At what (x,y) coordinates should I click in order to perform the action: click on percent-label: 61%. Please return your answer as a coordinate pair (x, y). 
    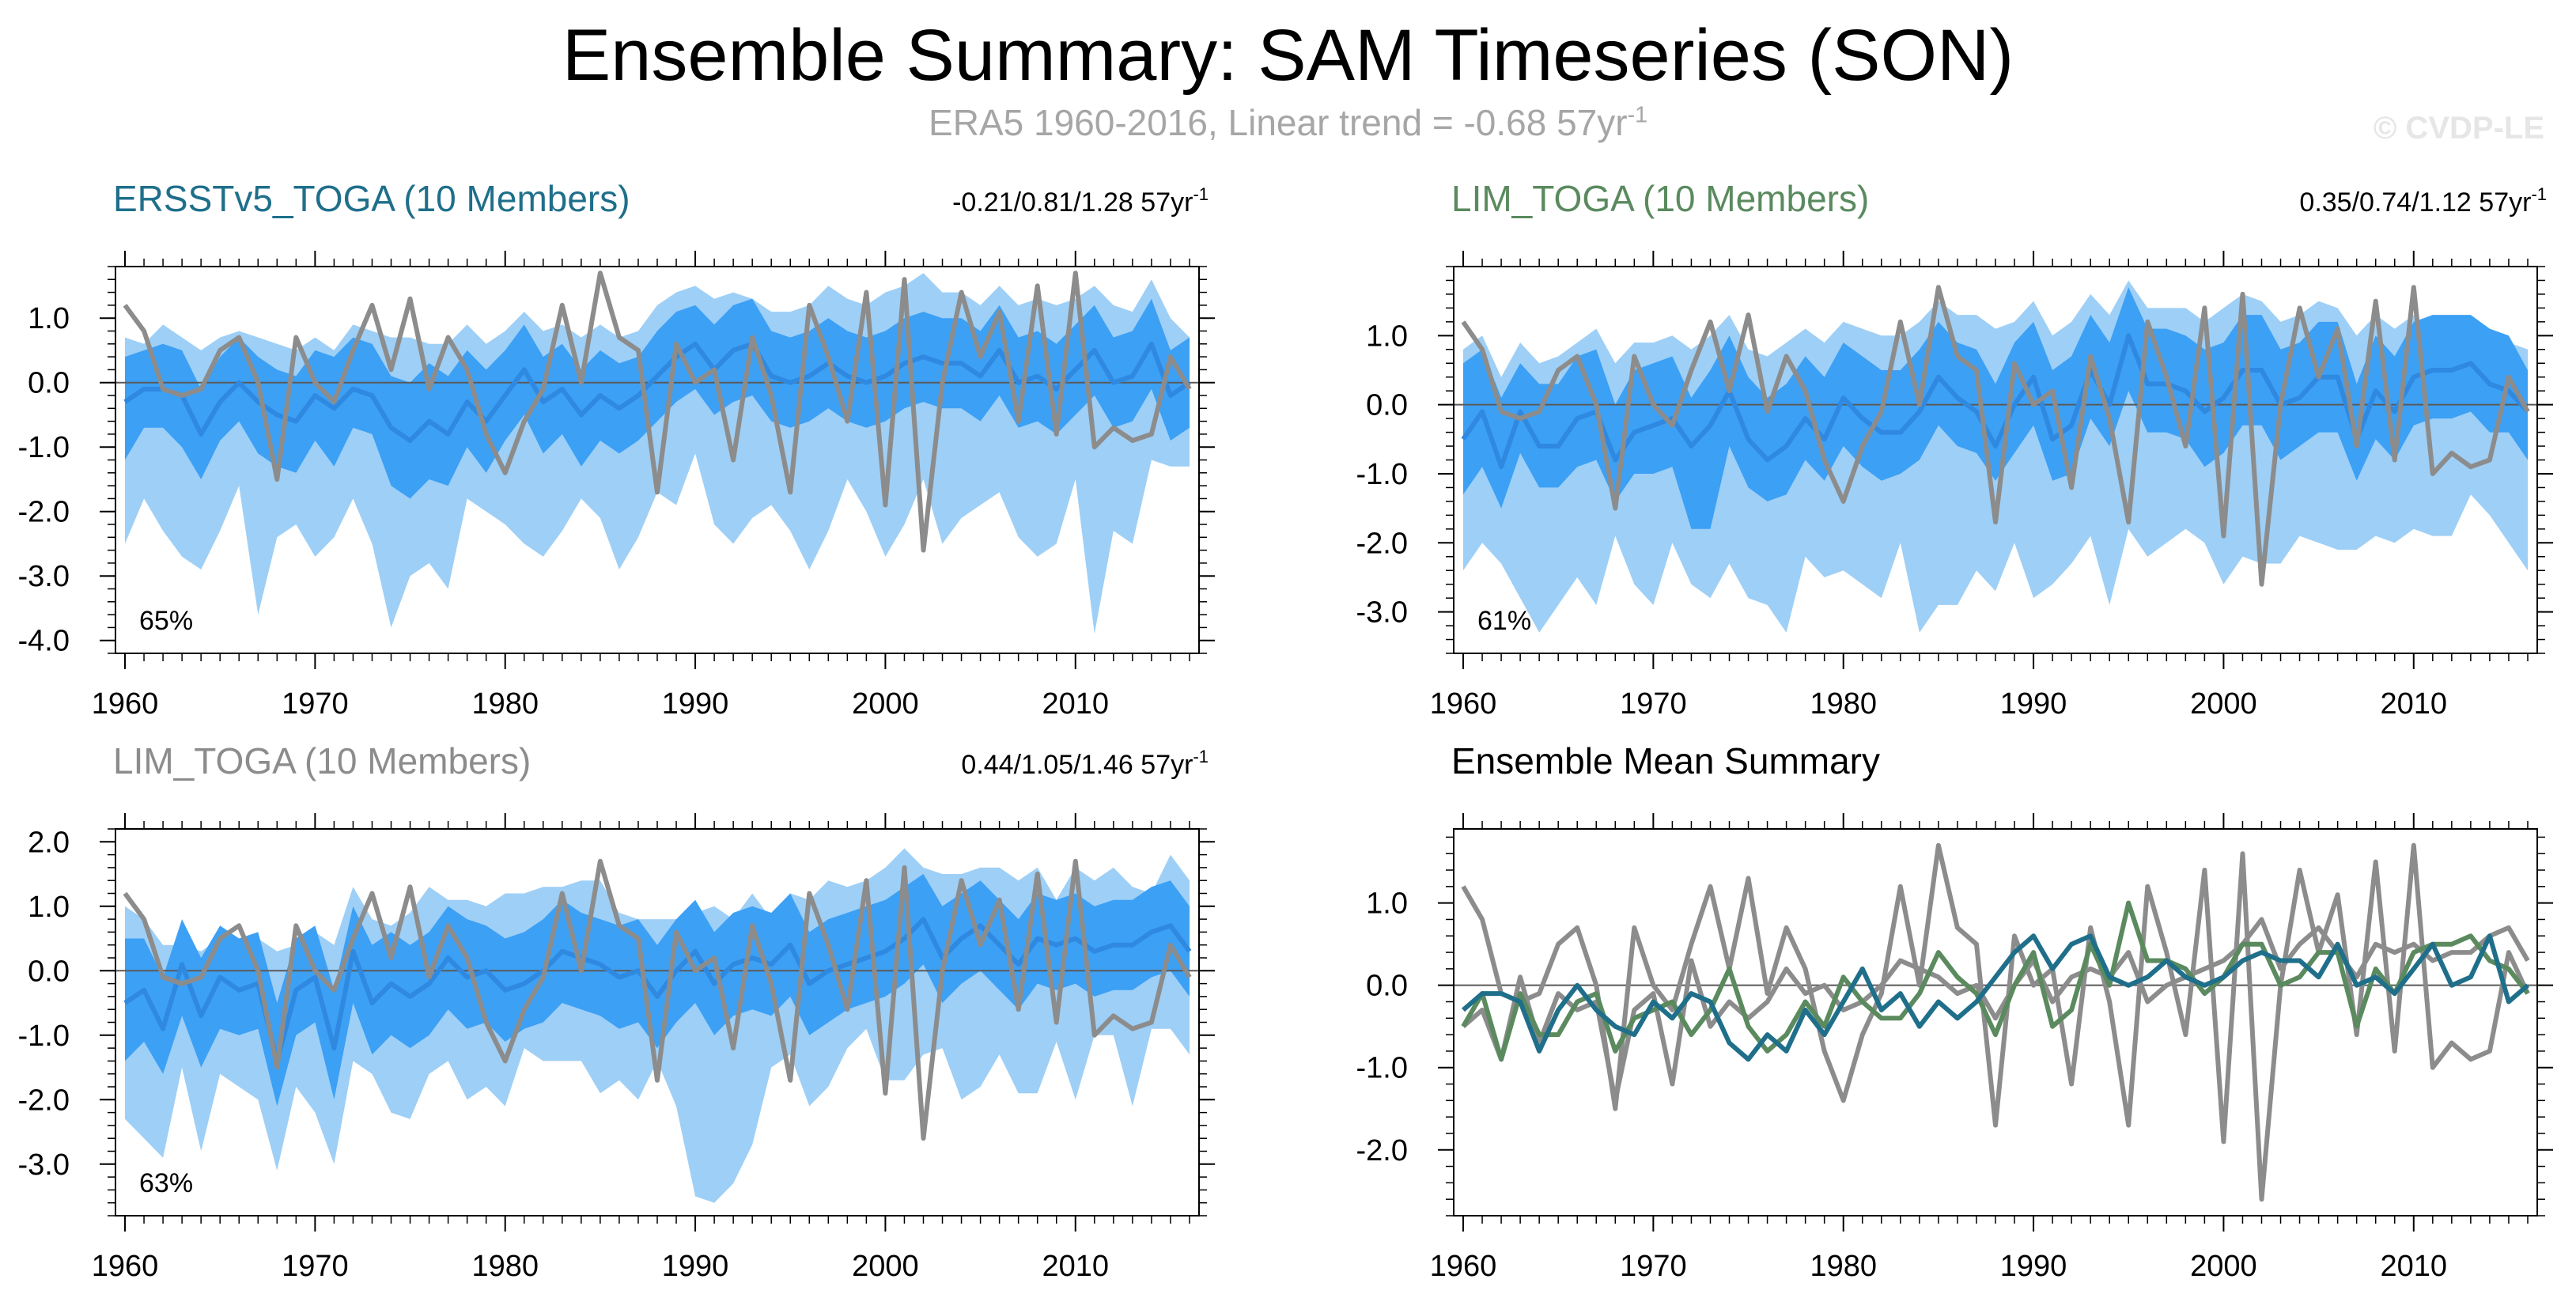
    Looking at the image, I should click on (1504, 621).